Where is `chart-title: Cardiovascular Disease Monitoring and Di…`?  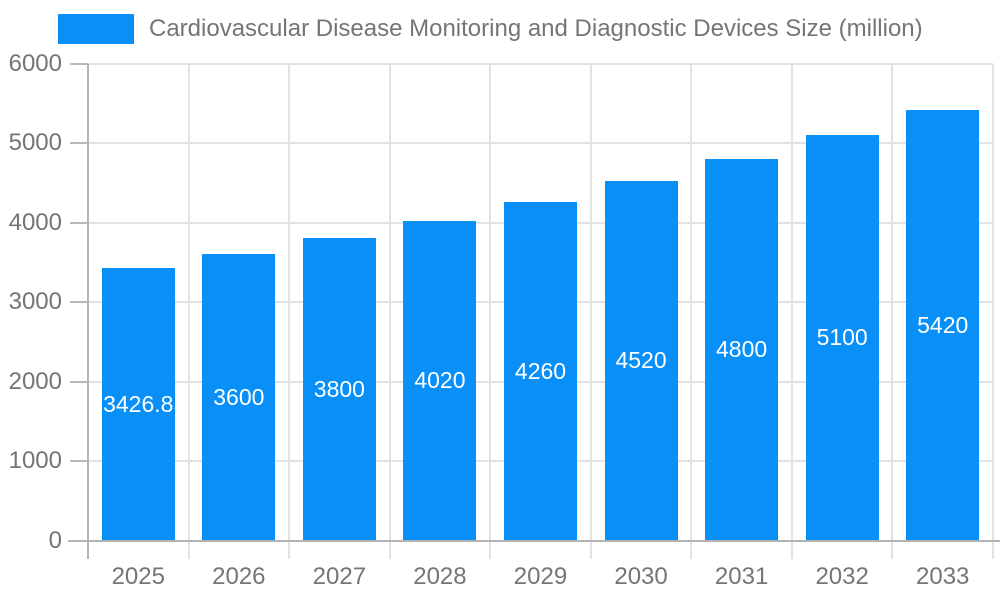 chart-title: Cardiovascular Disease Monitoring and Di… is located at coordinates (536, 28).